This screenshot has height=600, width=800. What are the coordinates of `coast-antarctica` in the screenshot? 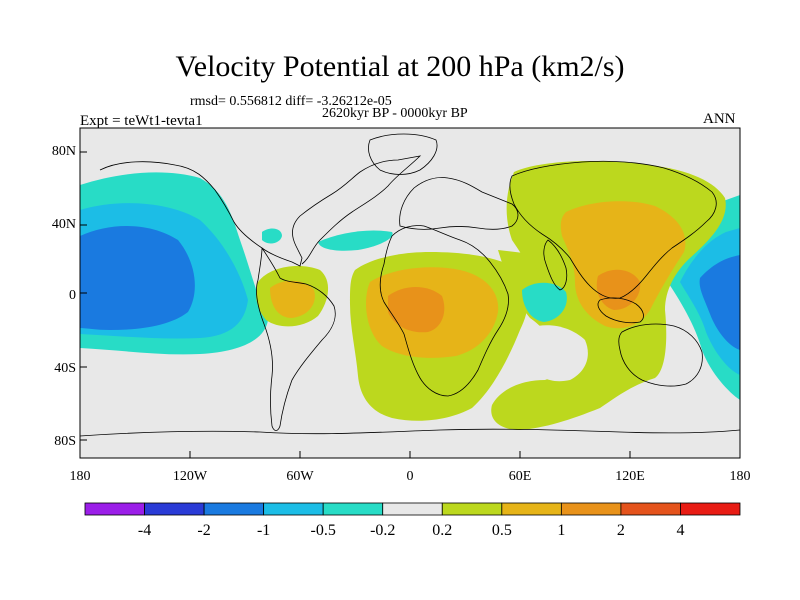 It's located at (410, 432).